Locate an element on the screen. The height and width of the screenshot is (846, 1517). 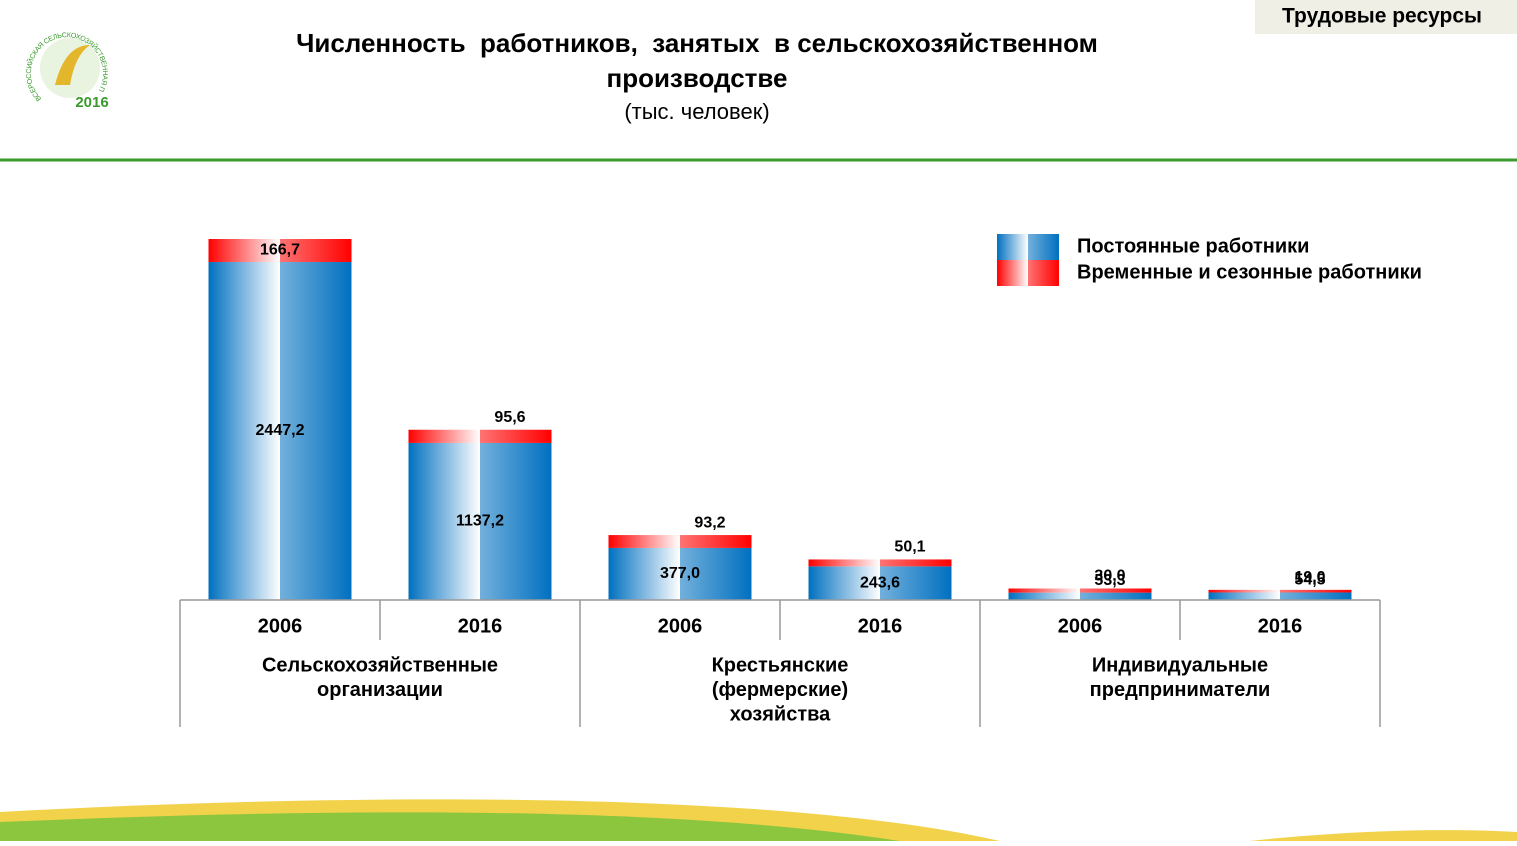
value-label: 1137,2 is located at coordinates (480, 521).